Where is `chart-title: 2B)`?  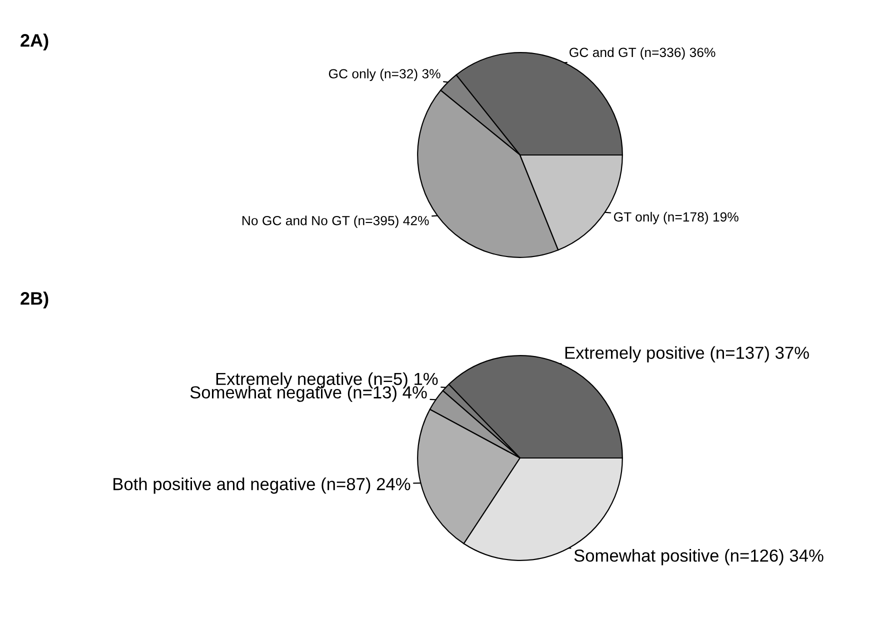 chart-title: 2B) is located at coordinates (34, 300).